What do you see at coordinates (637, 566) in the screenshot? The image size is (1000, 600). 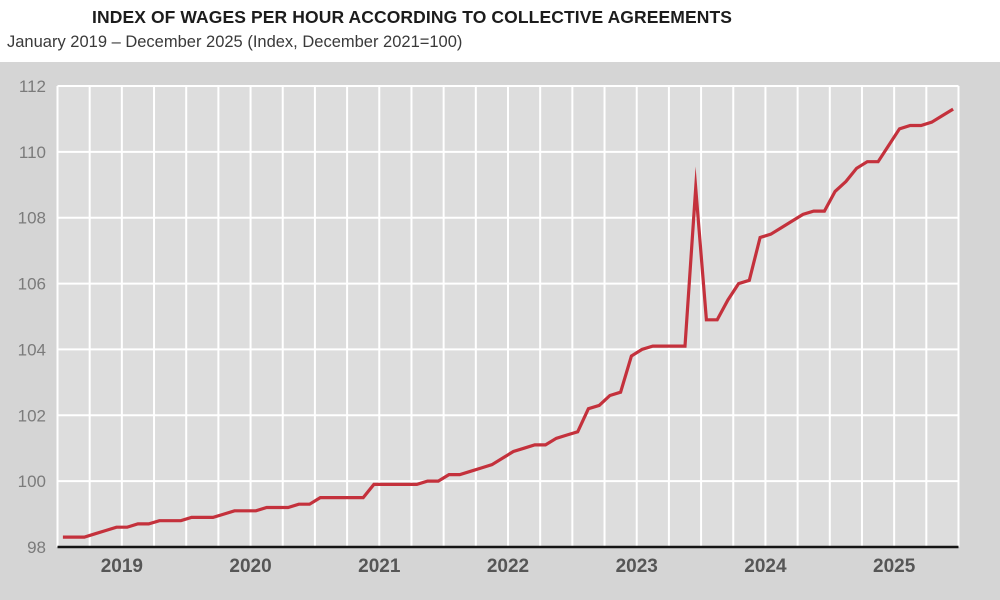 I see `x-axis-label-2023: 2023` at bounding box center [637, 566].